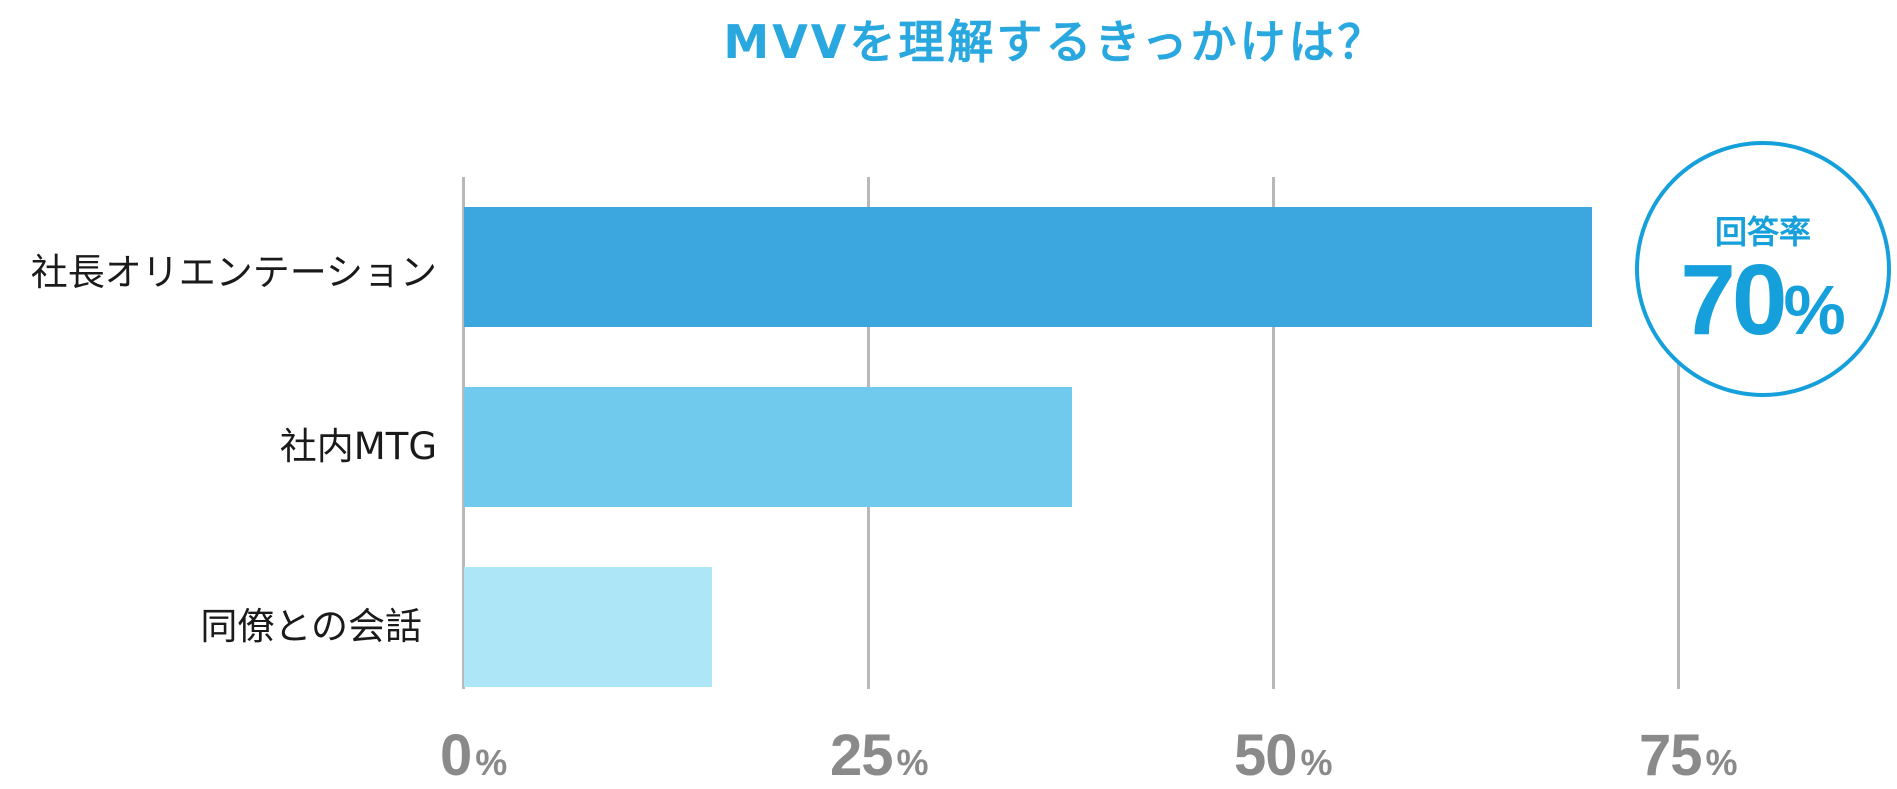 The width and height of the screenshot is (1897, 789). Describe the element at coordinates (588, 627) in the screenshot. I see `bar-colleague-conversation` at that location.